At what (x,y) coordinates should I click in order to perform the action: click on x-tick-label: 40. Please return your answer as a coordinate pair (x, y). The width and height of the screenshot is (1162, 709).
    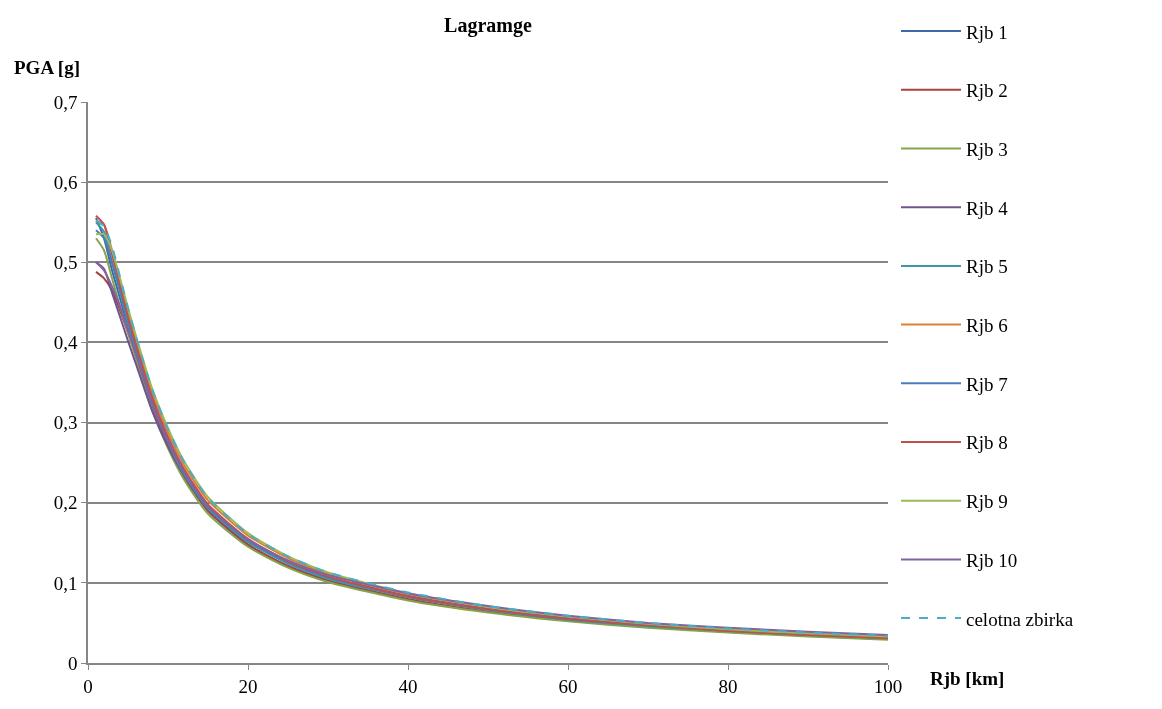
    Looking at the image, I should click on (408, 686).